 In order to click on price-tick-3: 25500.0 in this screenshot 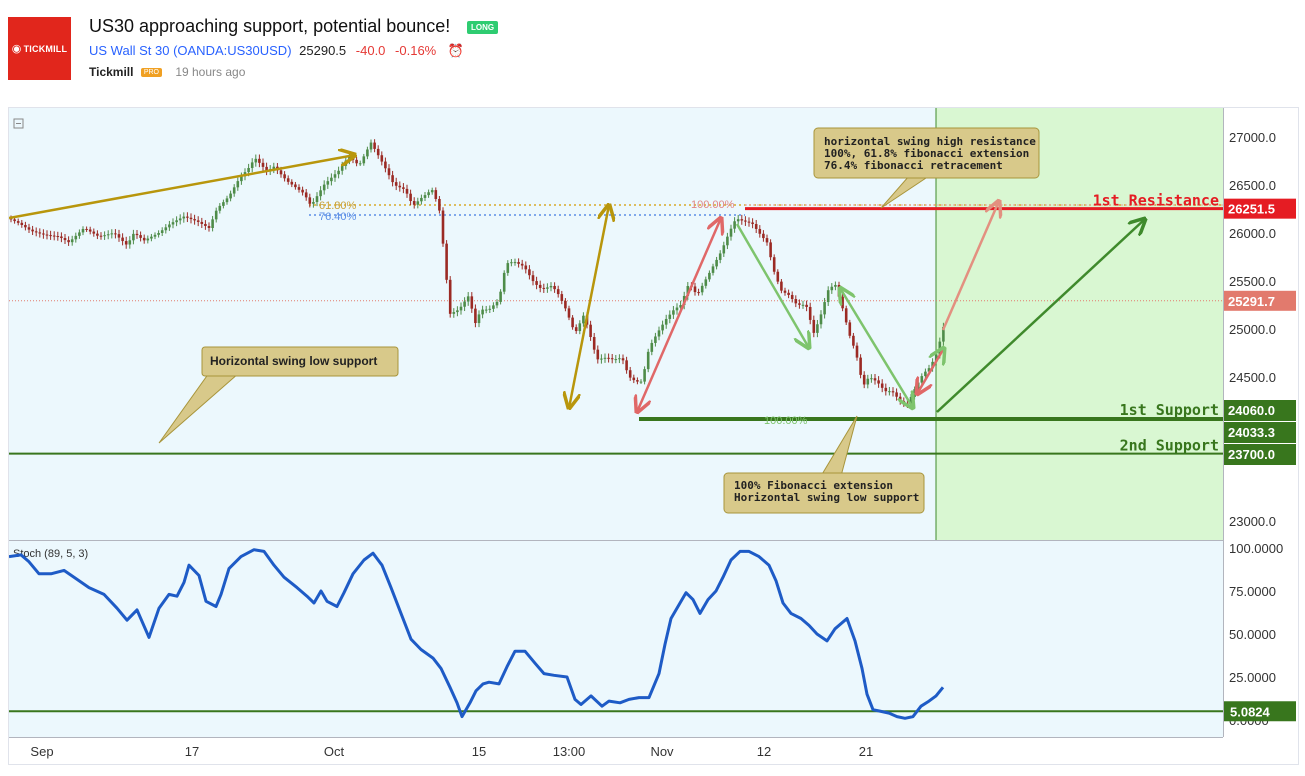, I will do `click(1252, 281)`.